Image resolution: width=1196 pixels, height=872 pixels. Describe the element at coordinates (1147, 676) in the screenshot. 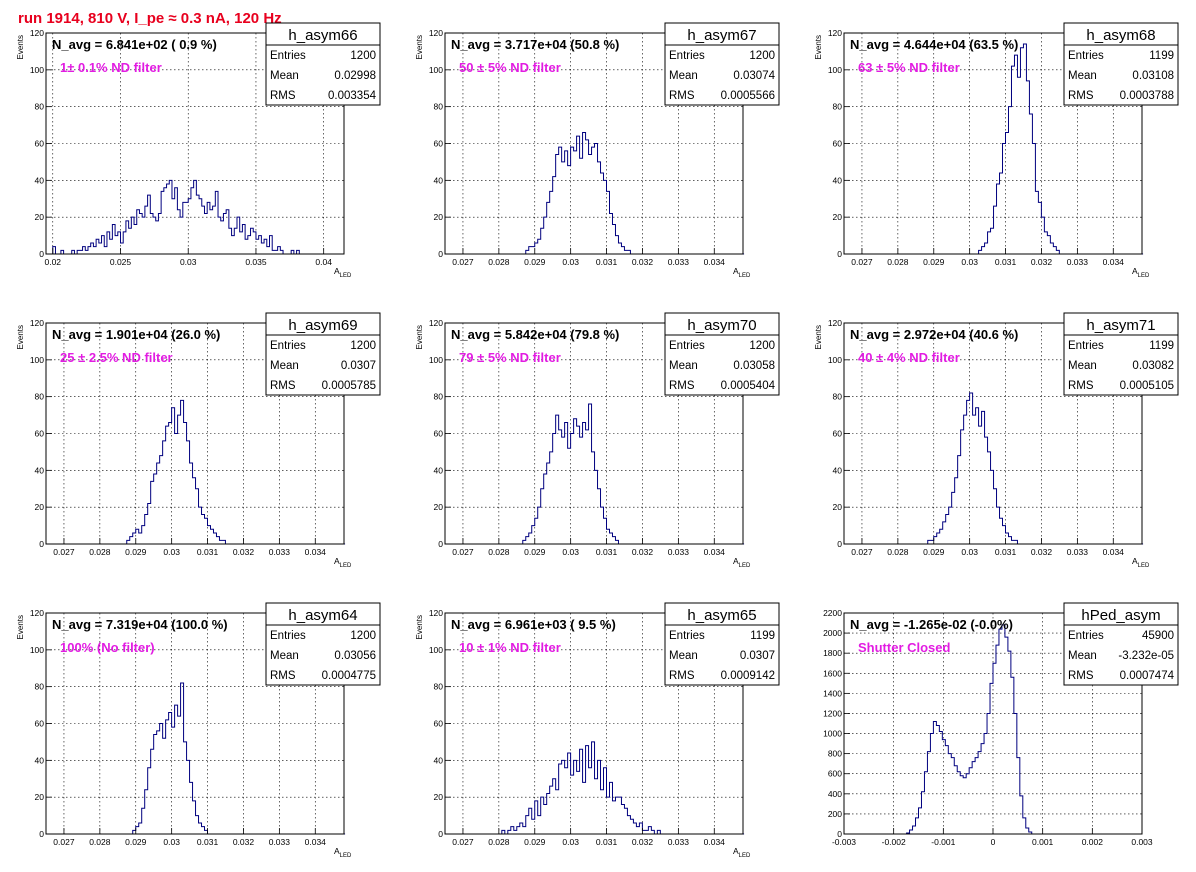

I see `stat-value-rms: 0.0007474` at that location.